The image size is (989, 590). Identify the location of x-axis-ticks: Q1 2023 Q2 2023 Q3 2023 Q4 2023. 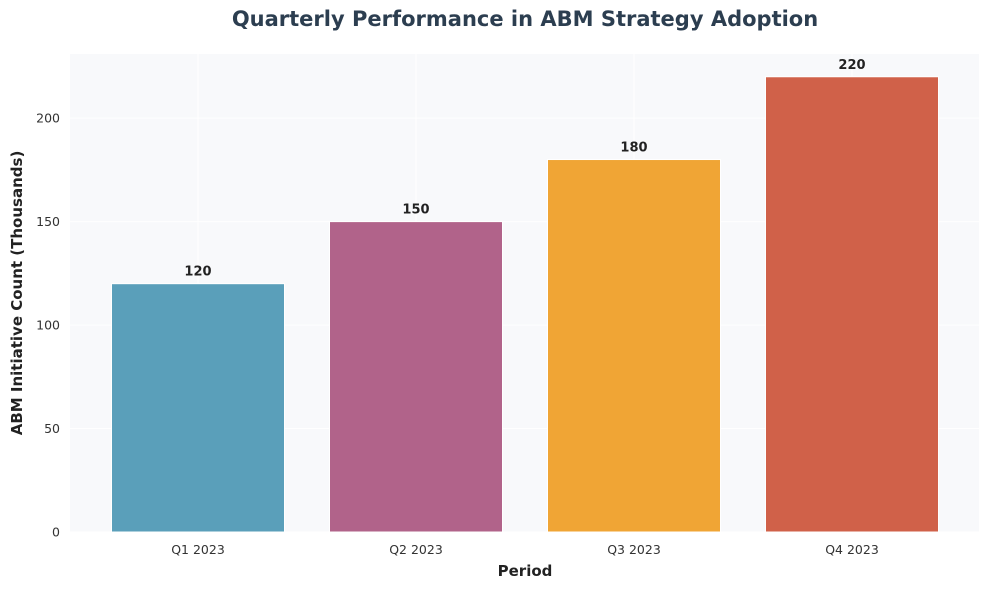
(525, 549).